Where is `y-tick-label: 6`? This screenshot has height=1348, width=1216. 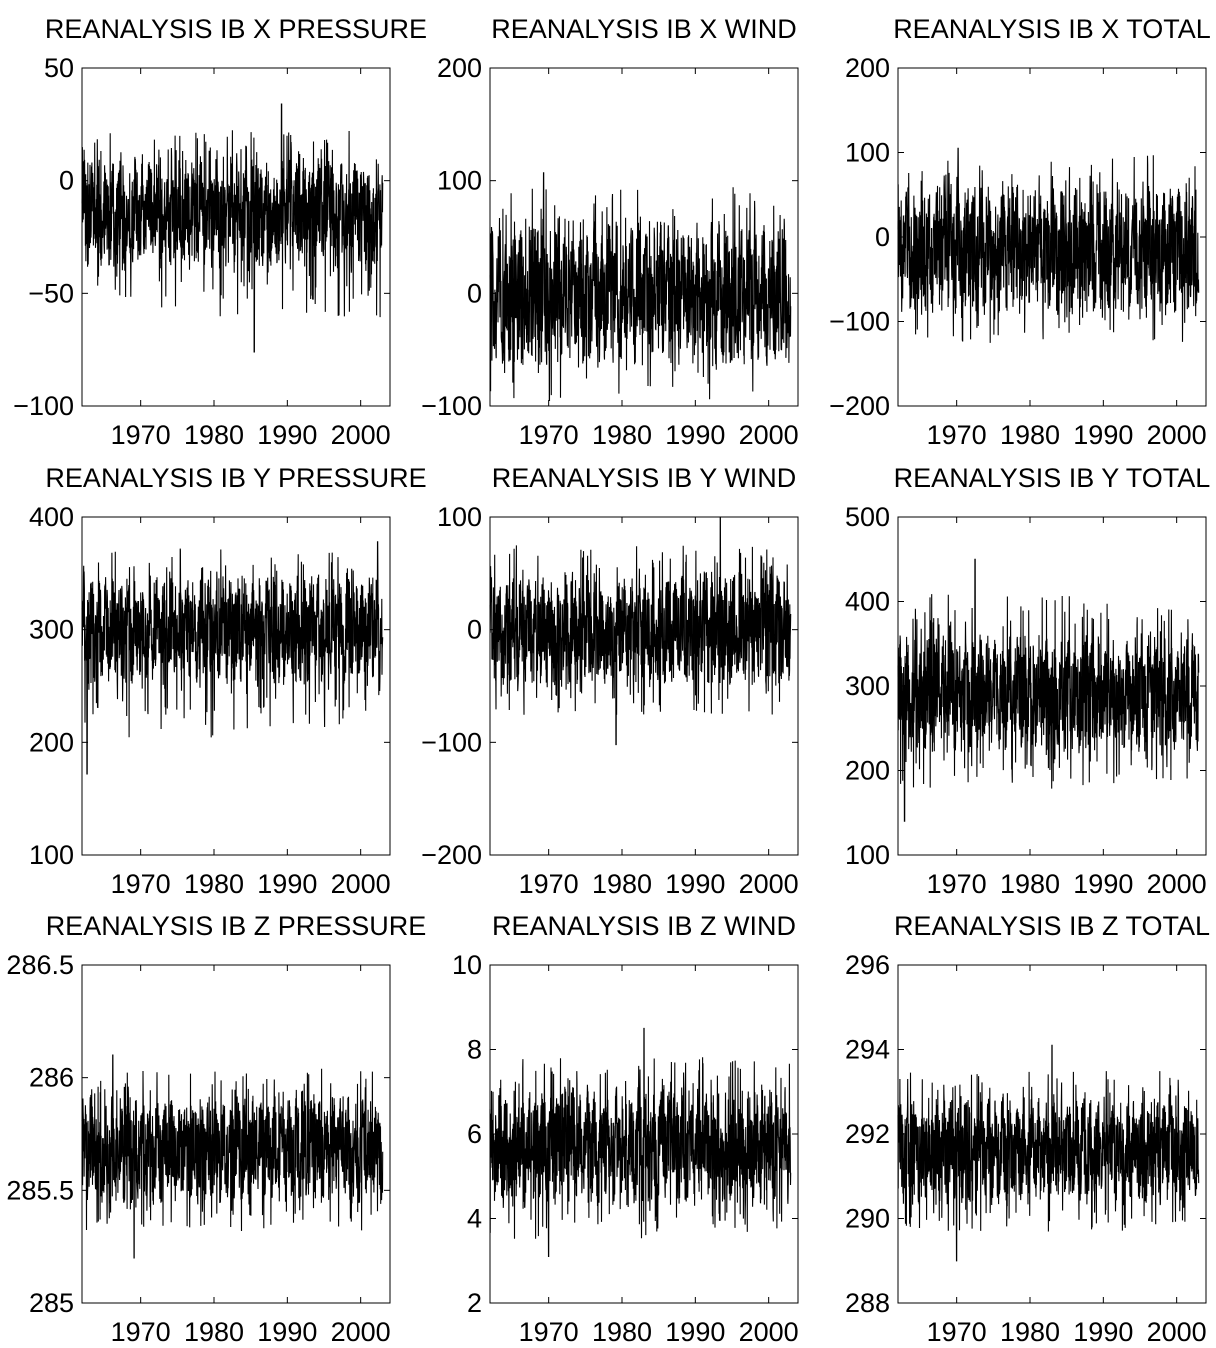 y-tick-label: 6 is located at coordinates (474, 1134).